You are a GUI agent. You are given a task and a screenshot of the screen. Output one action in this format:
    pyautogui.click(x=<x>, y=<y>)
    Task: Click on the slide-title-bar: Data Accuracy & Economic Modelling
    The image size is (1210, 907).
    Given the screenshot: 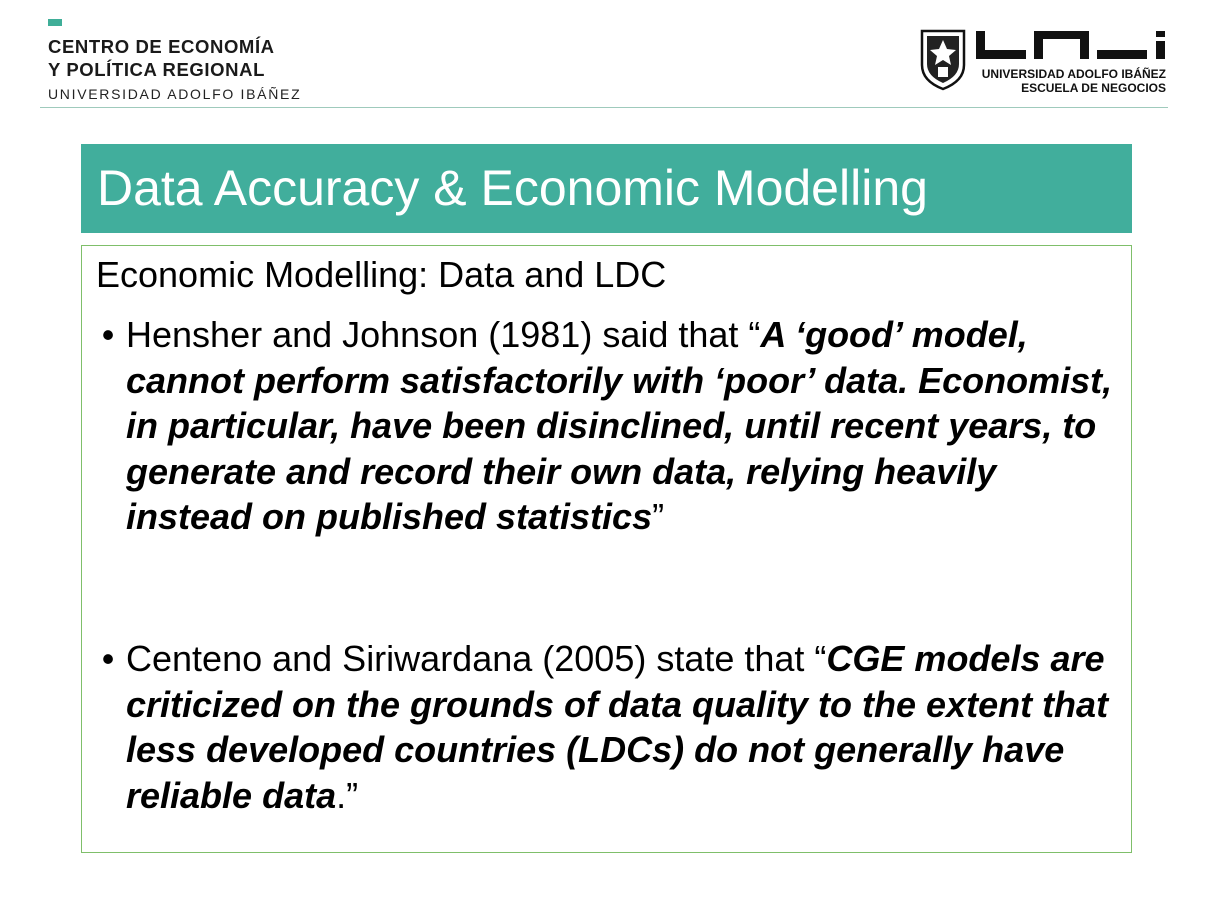 What is the action you would take?
    pyautogui.click(x=606, y=188)
    